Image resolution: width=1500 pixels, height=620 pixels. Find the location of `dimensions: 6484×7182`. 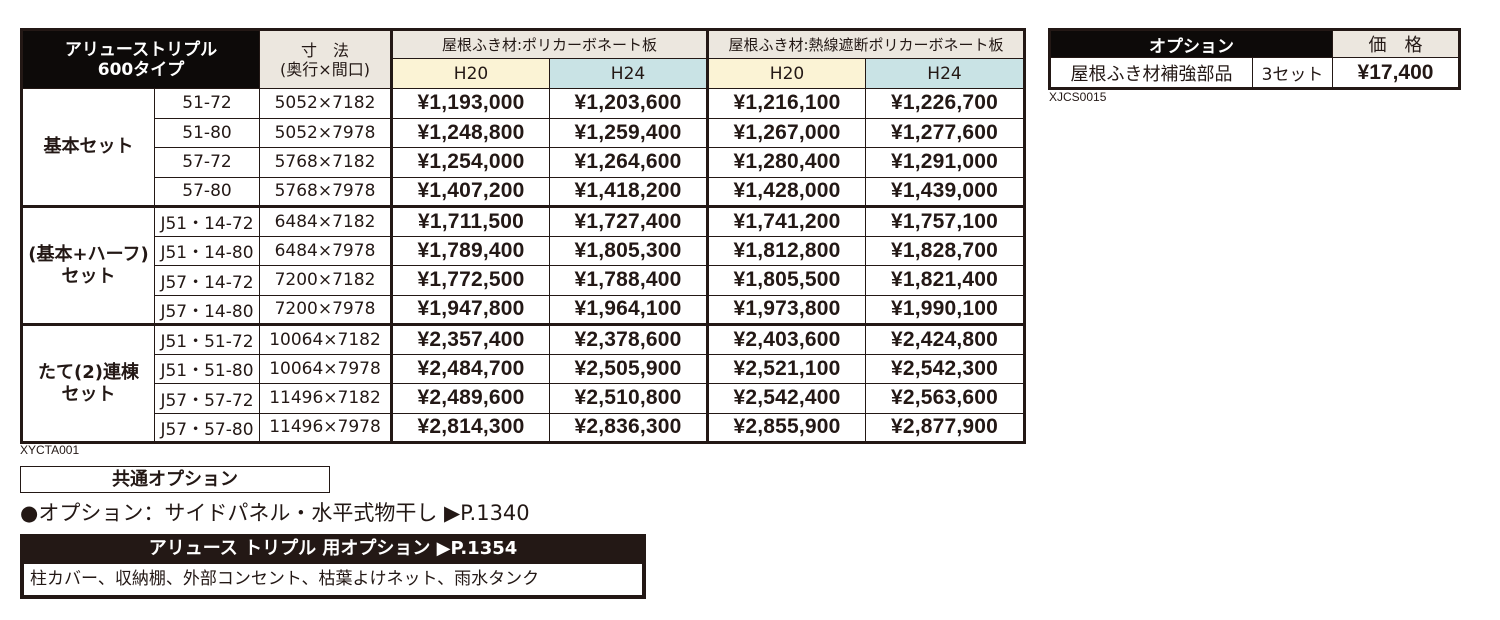

dimensions: 6484×7182 is located at coordinates (325, 221).